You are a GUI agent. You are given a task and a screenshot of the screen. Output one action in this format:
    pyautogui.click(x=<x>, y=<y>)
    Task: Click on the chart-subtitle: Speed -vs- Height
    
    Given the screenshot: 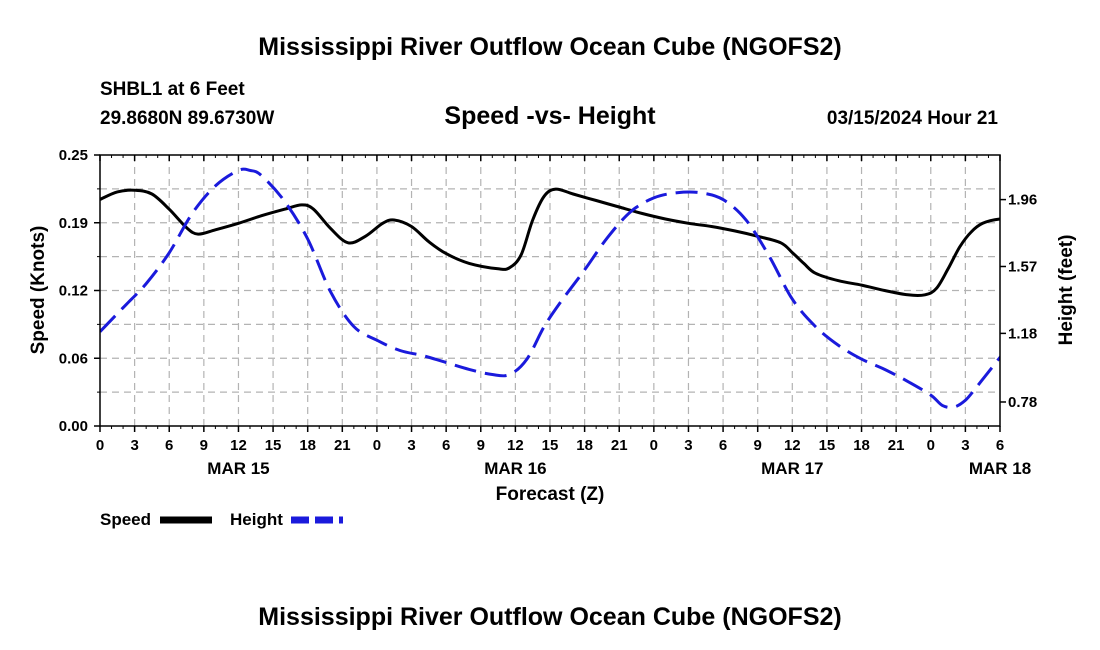 What is the action you would take?
    pyautogui.click(x=550, y=116)
    